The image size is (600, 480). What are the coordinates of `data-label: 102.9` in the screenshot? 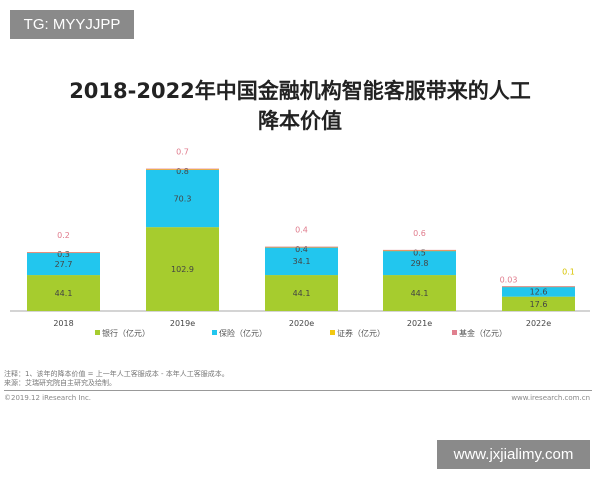 It's located at (182, 269).